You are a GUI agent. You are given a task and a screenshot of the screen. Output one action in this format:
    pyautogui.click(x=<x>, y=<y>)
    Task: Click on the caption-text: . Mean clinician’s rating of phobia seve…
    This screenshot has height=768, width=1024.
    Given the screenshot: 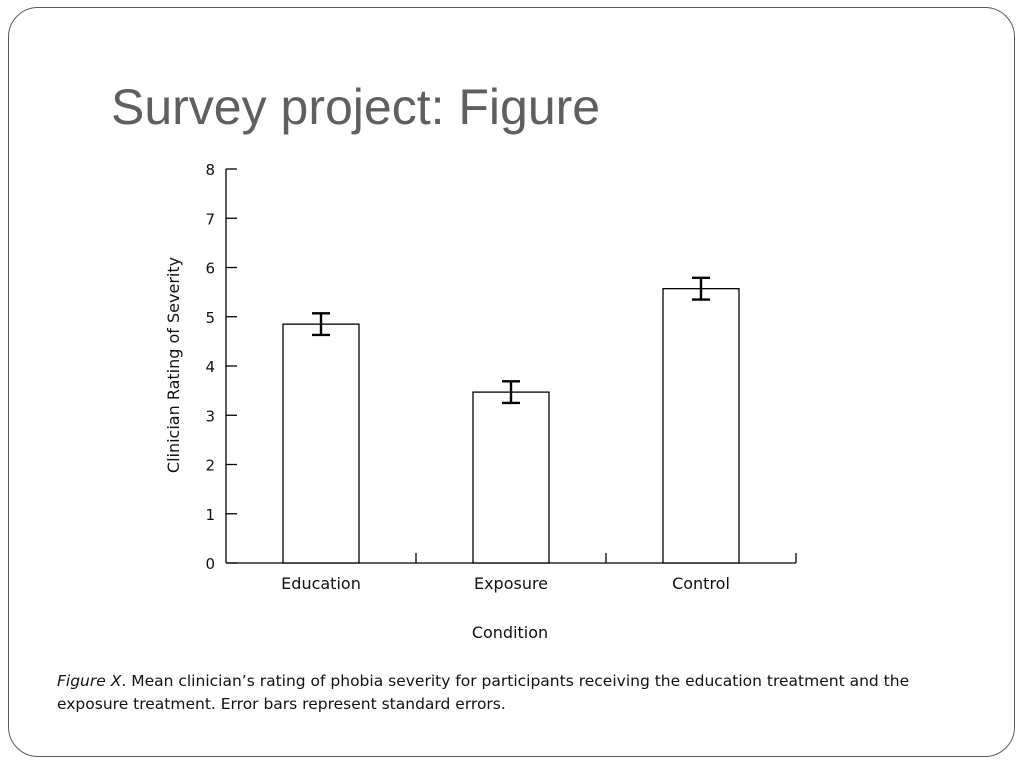 What is the action you would take?
    pyautogui.click(x=483, y=692)
    